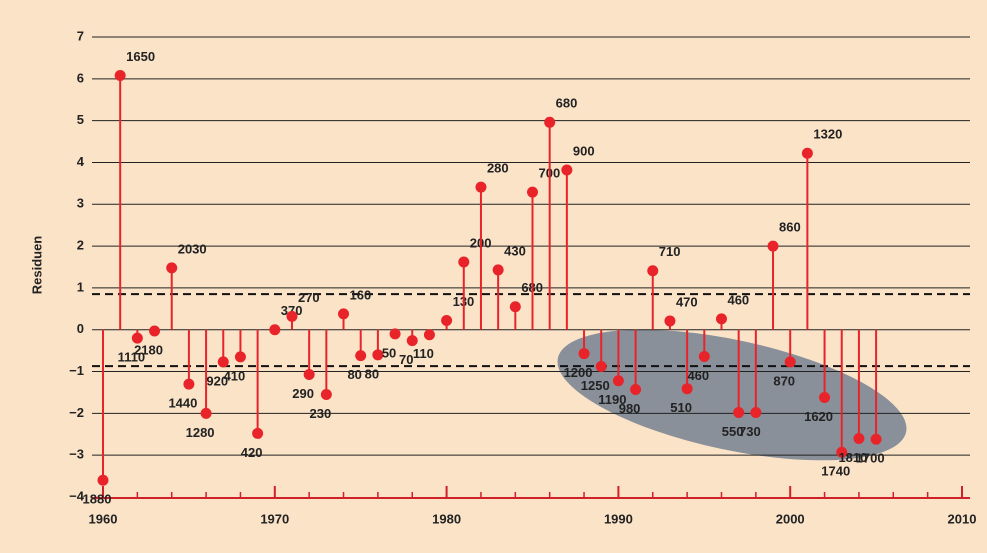 Image resolution: width=987 pixels, height=553 pixels. Describe the element at coordinates (733, 431) in the screenshot. I see `point-label: 550` at that location.